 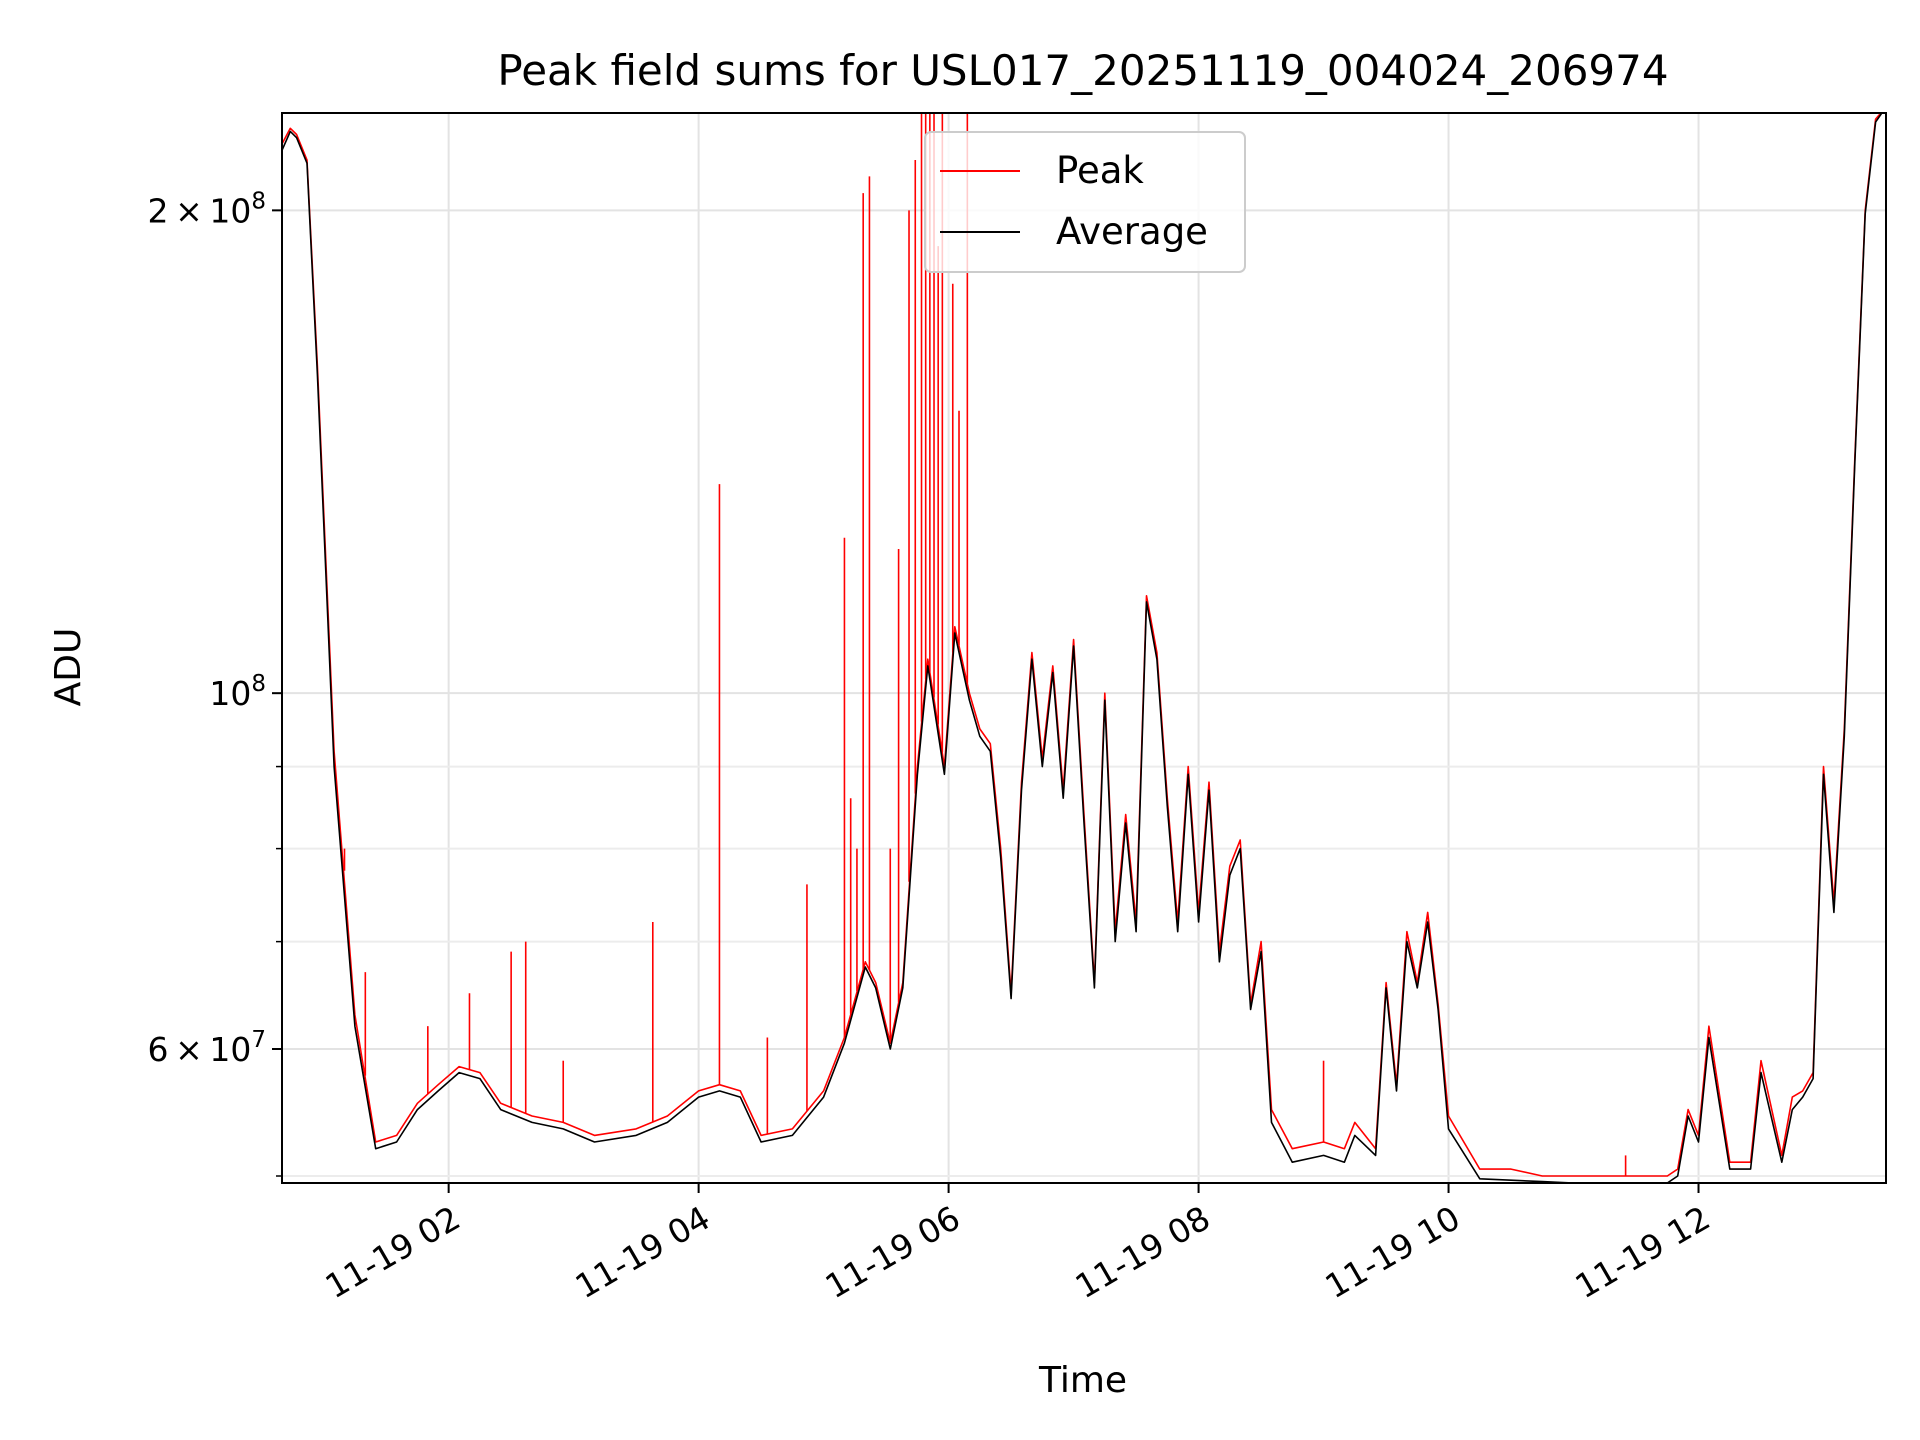 What do you see at coordinates (200, 210) in the screenshot?
I see `y-tick-label-base: 2 × 10` at bounding box center [200, 210].